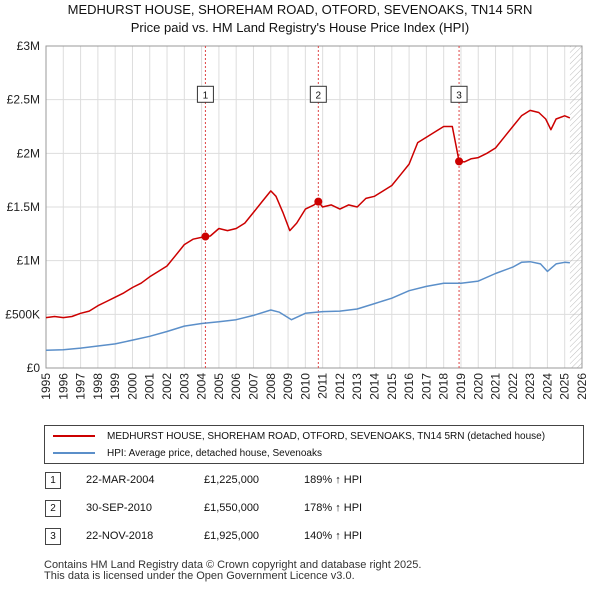 This screenshot has width=600, height=590. I want to click on y-tick-label: £2.5M, so click(23, 100).